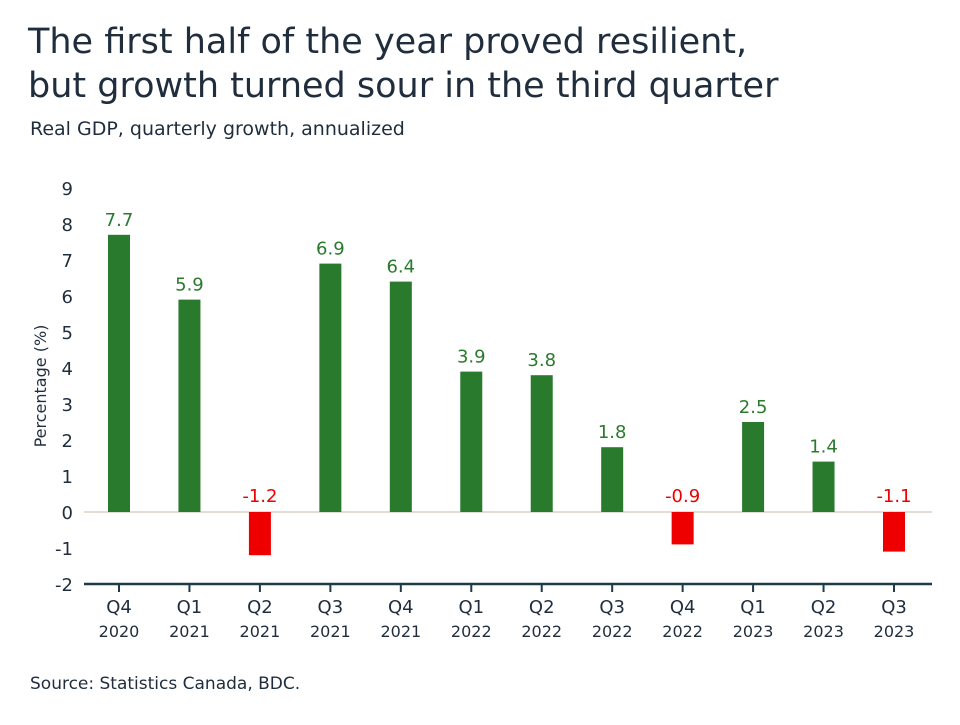 This screenshot has height=725, width=960. Describe the element at coordinates (823, 447) in the screenshot. I see `data-label: 1.4` at that location.